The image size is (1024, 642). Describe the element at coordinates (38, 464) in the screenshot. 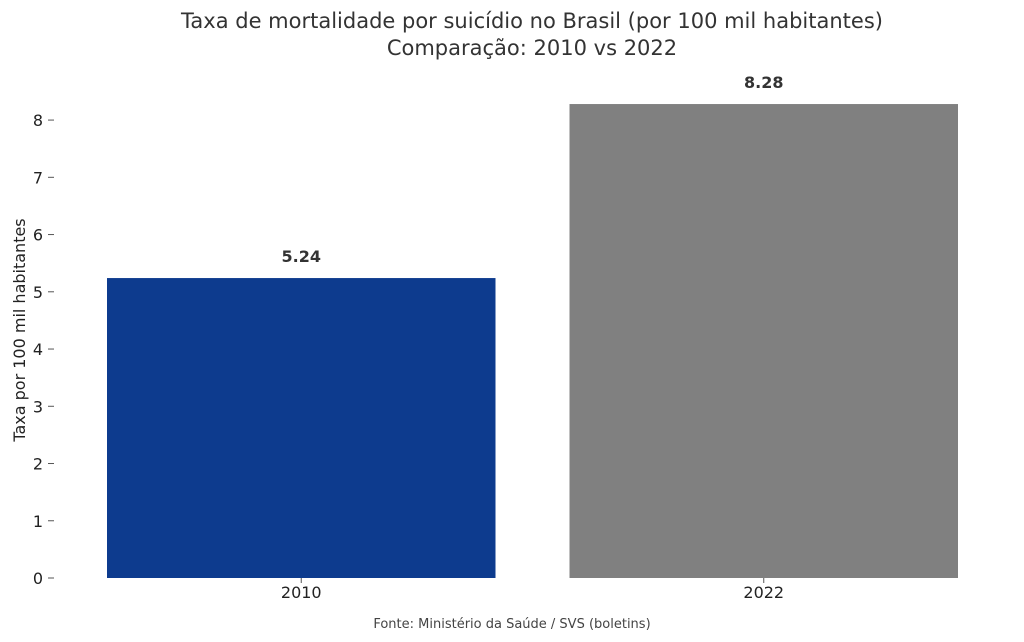

I see `y-tick-label: 2` at that location.